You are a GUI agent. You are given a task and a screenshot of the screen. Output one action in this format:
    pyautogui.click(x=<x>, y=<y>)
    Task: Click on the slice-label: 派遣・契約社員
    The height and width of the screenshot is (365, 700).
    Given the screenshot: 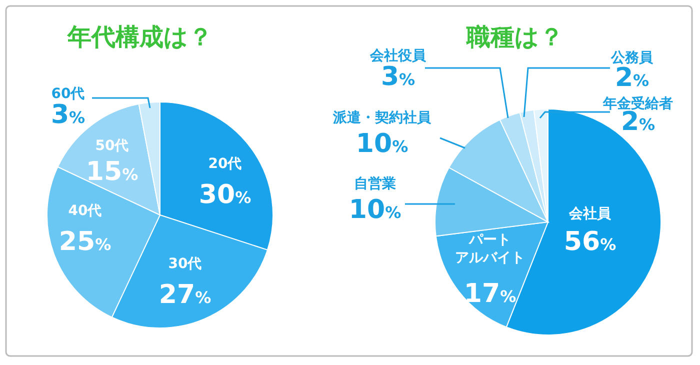 What is the action you would take?
    pyautogui.click(x=382, y=118)
    